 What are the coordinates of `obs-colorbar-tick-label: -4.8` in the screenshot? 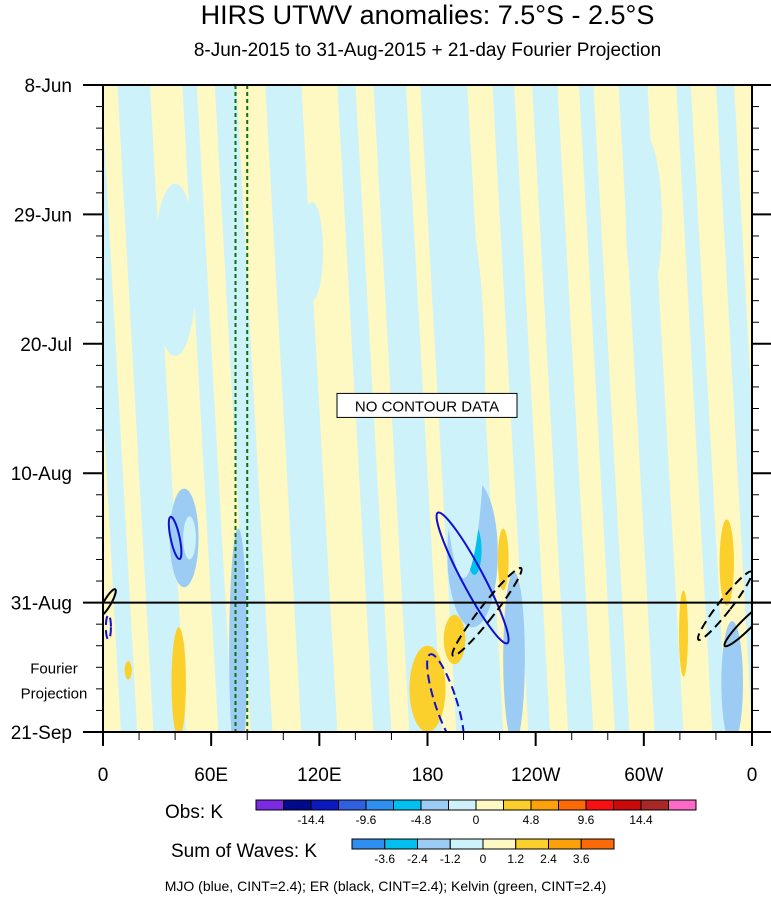 It's located at (421, 820).